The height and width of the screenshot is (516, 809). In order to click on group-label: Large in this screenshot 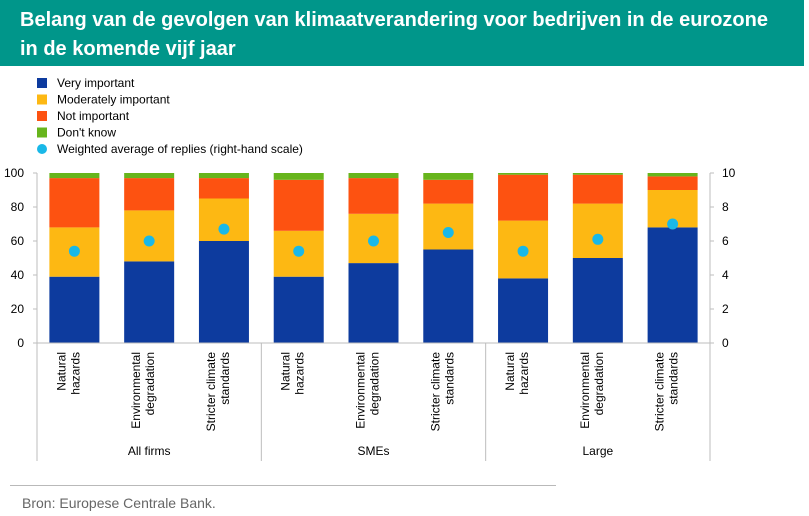, I will do `click(597, 451)`.